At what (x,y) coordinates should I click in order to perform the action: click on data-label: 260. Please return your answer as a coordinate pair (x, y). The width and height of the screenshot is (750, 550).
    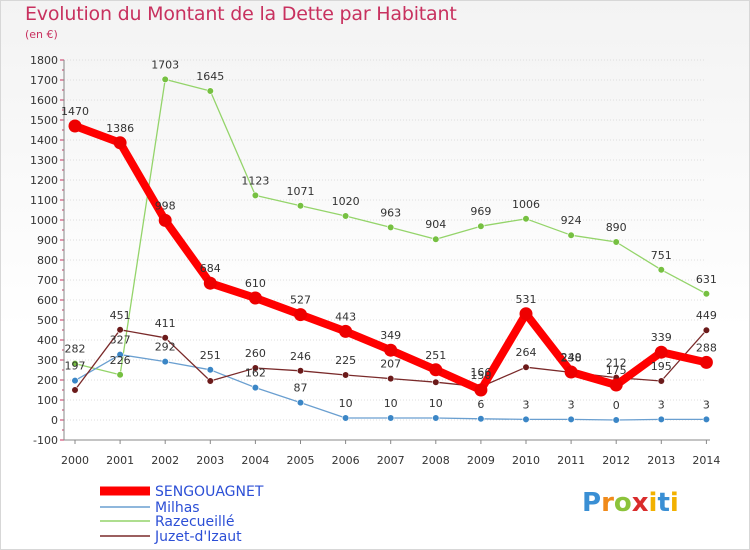
    Looking at the image, I should click on (255, 353).